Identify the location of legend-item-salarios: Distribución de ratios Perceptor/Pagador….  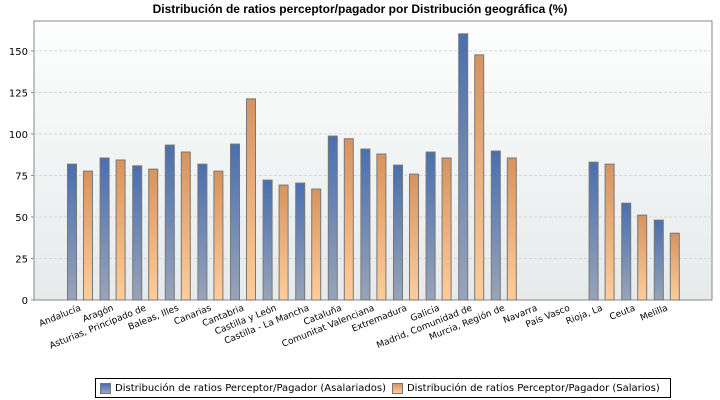
(525, 388).